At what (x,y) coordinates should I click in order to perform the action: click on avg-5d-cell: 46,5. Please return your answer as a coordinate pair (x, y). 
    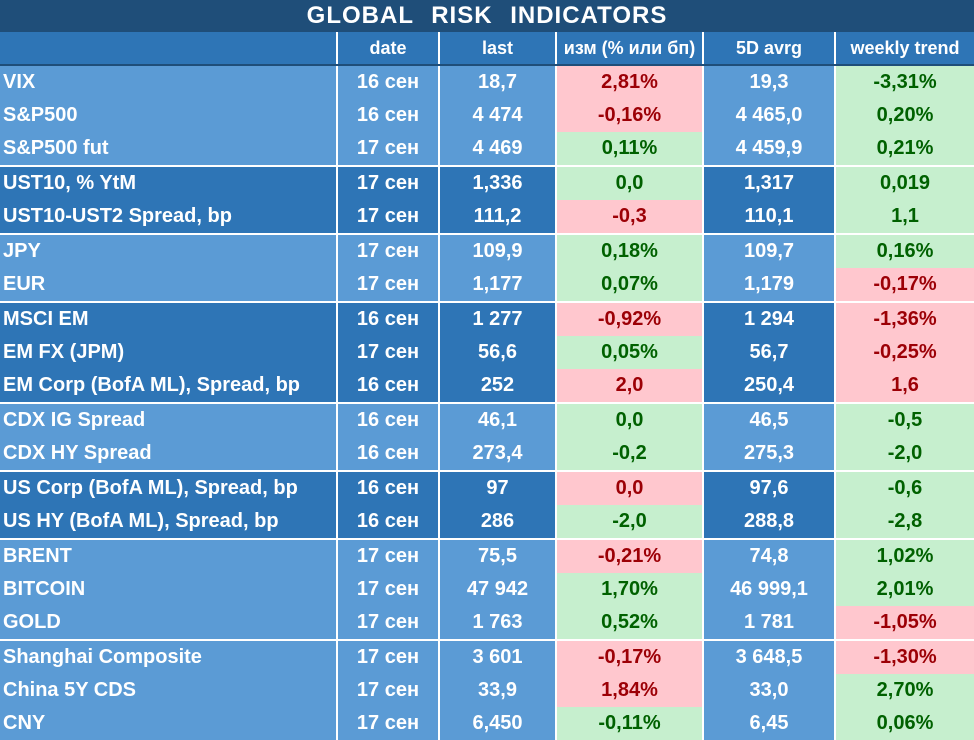
    Looking at the image, I should click on (770, 420).